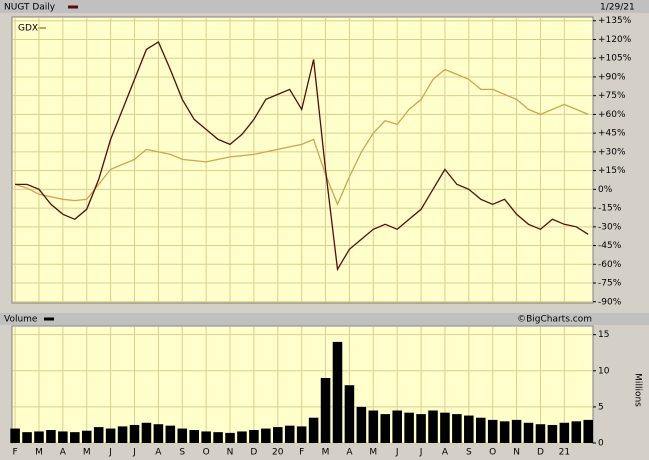  I want to click on y-tick-label: +120%, so click(615, 40).